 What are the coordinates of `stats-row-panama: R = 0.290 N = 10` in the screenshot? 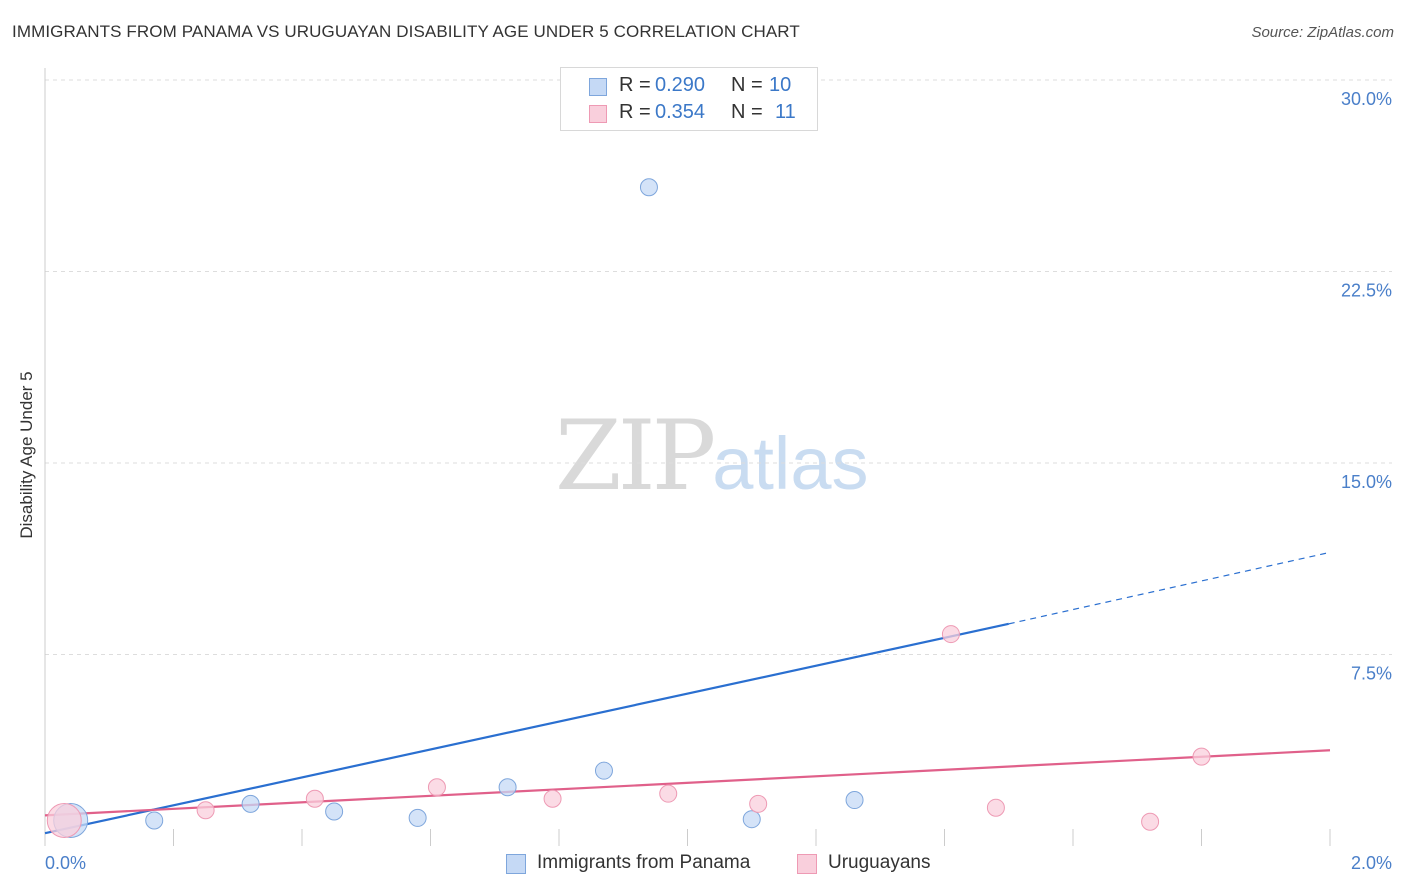 It's located at (689, 87).